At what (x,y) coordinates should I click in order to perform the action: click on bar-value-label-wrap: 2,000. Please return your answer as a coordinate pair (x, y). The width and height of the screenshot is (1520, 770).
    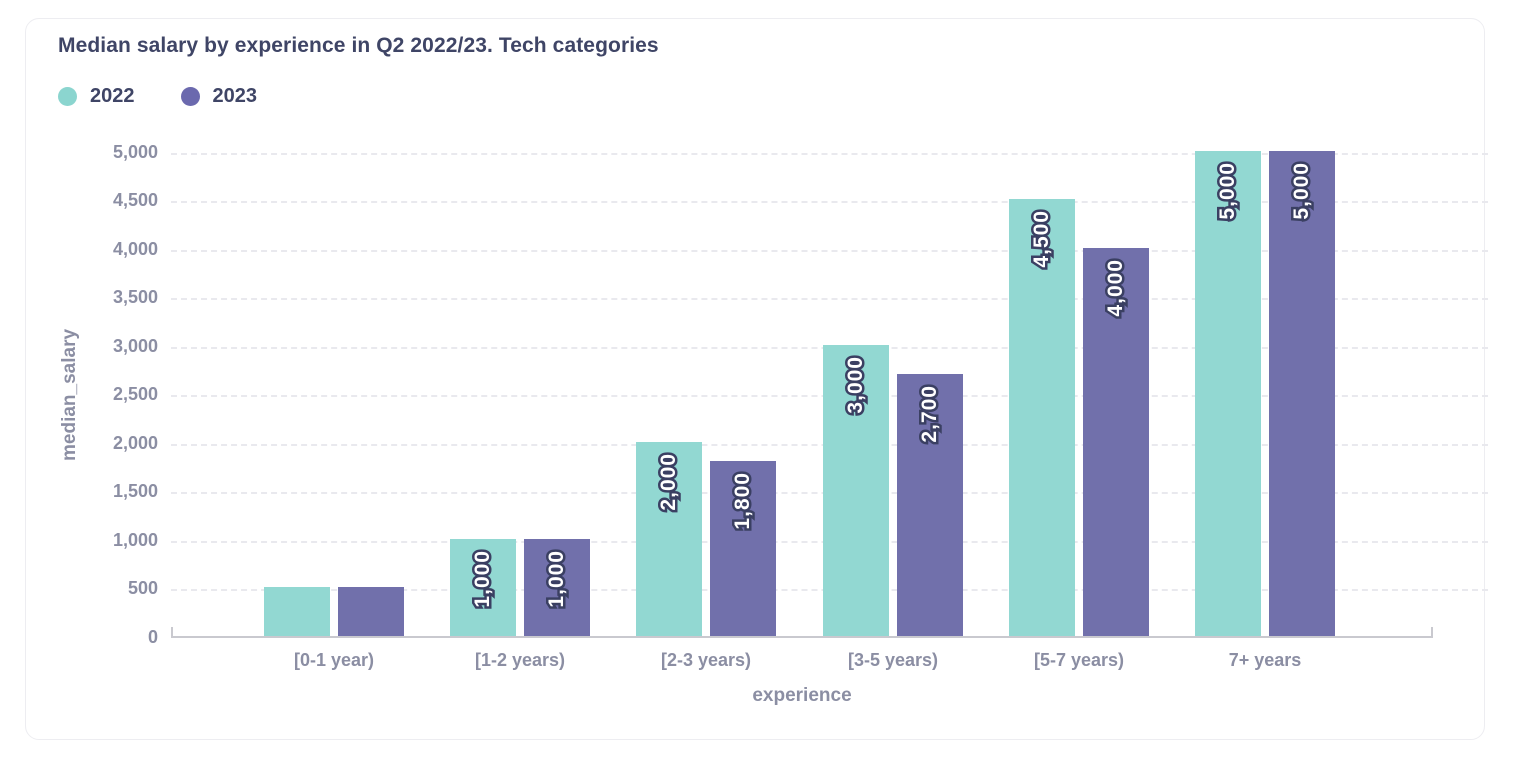
    Looking at the image, I should click on (669, 482).